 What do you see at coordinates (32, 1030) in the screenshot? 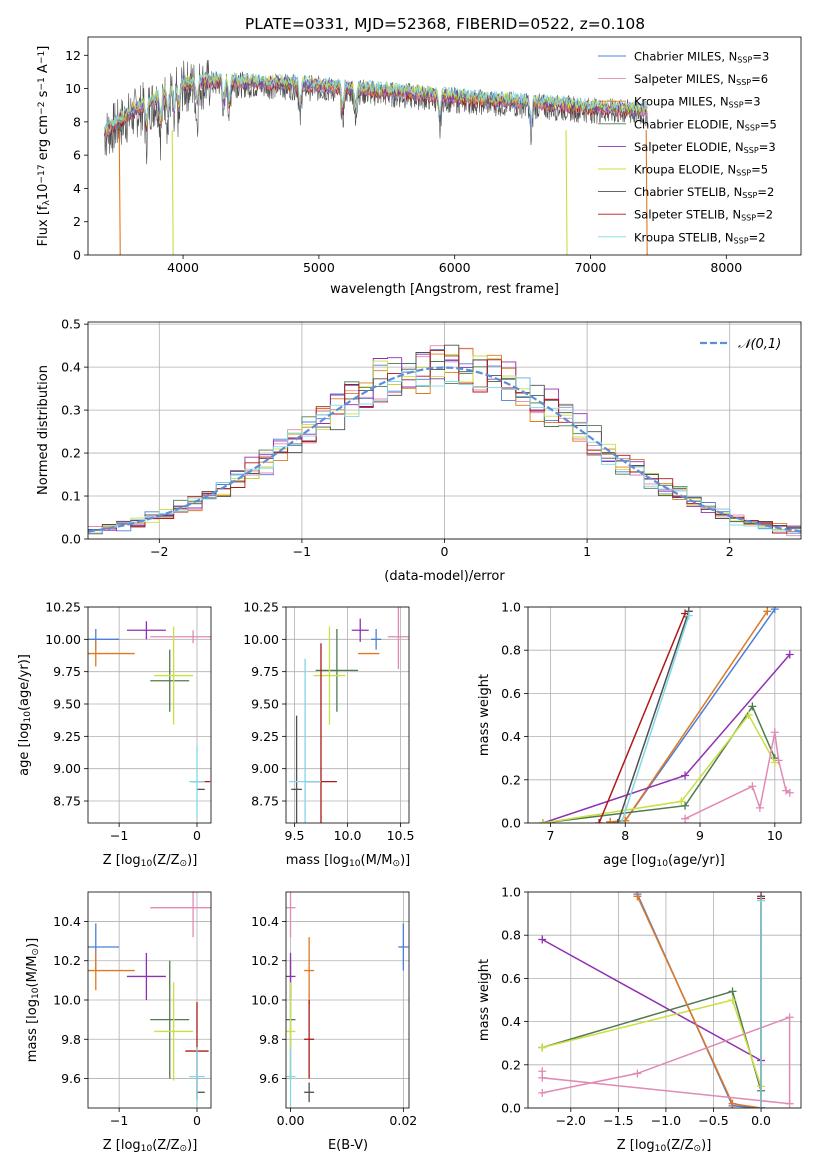
I see `y-axis-label-part: mass [log` at bounding box center [32, 1030].